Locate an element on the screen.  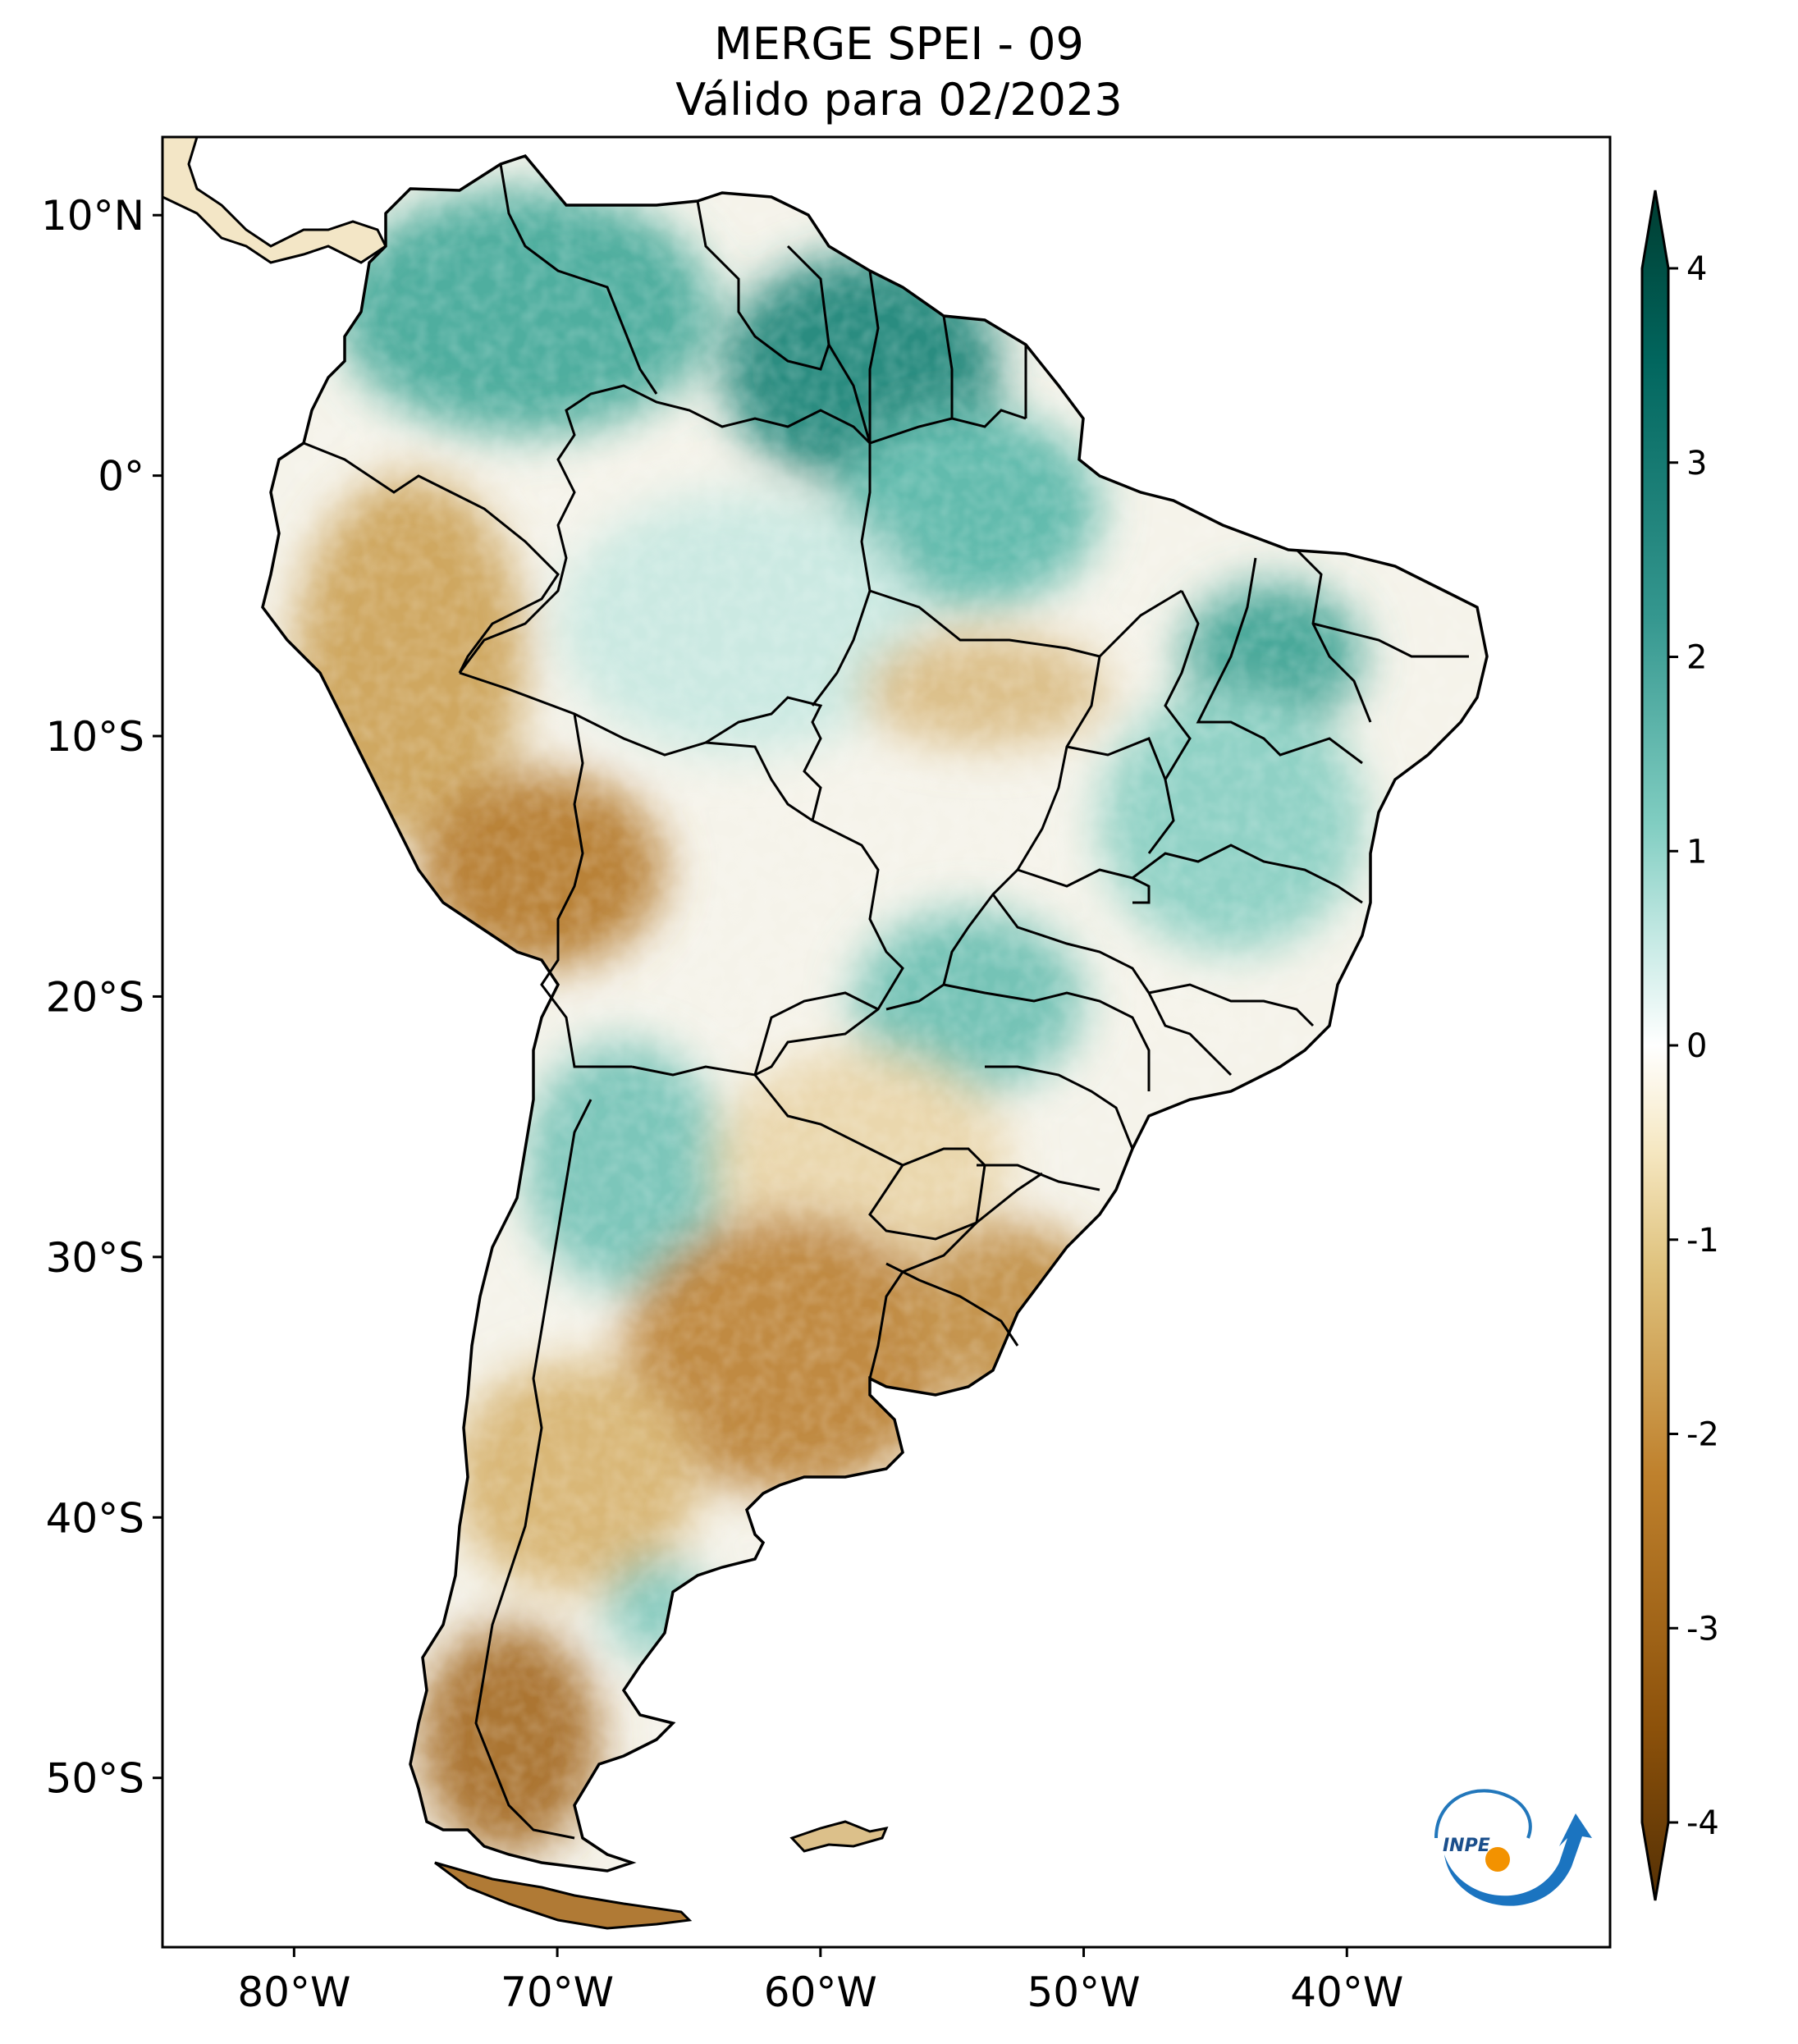
lat-tick-label: 50°S is located at coordinates (95, 1779).